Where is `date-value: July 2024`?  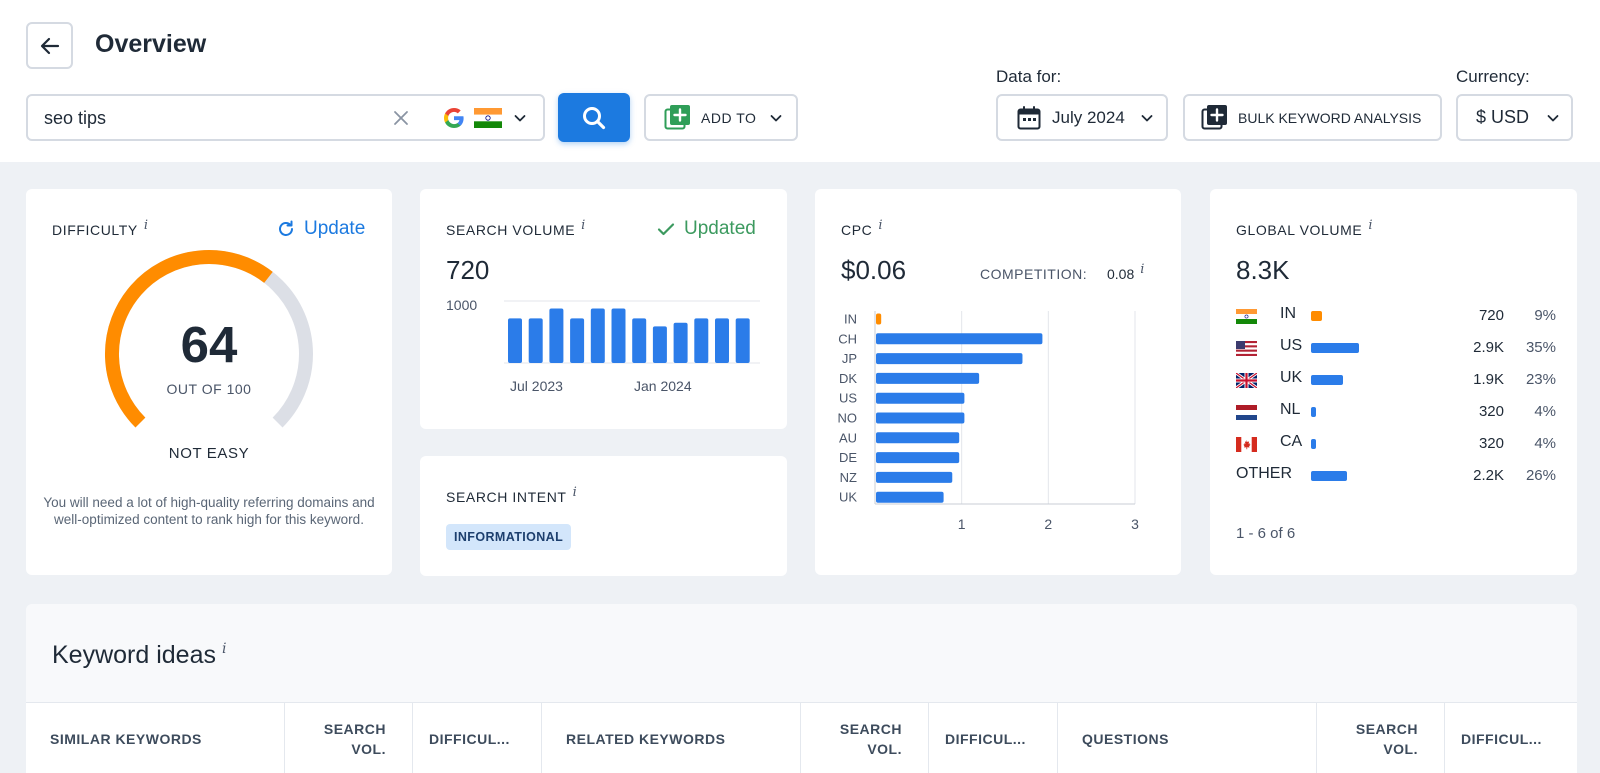 date-value: July 2024 is located at coordinates (1088, 117).